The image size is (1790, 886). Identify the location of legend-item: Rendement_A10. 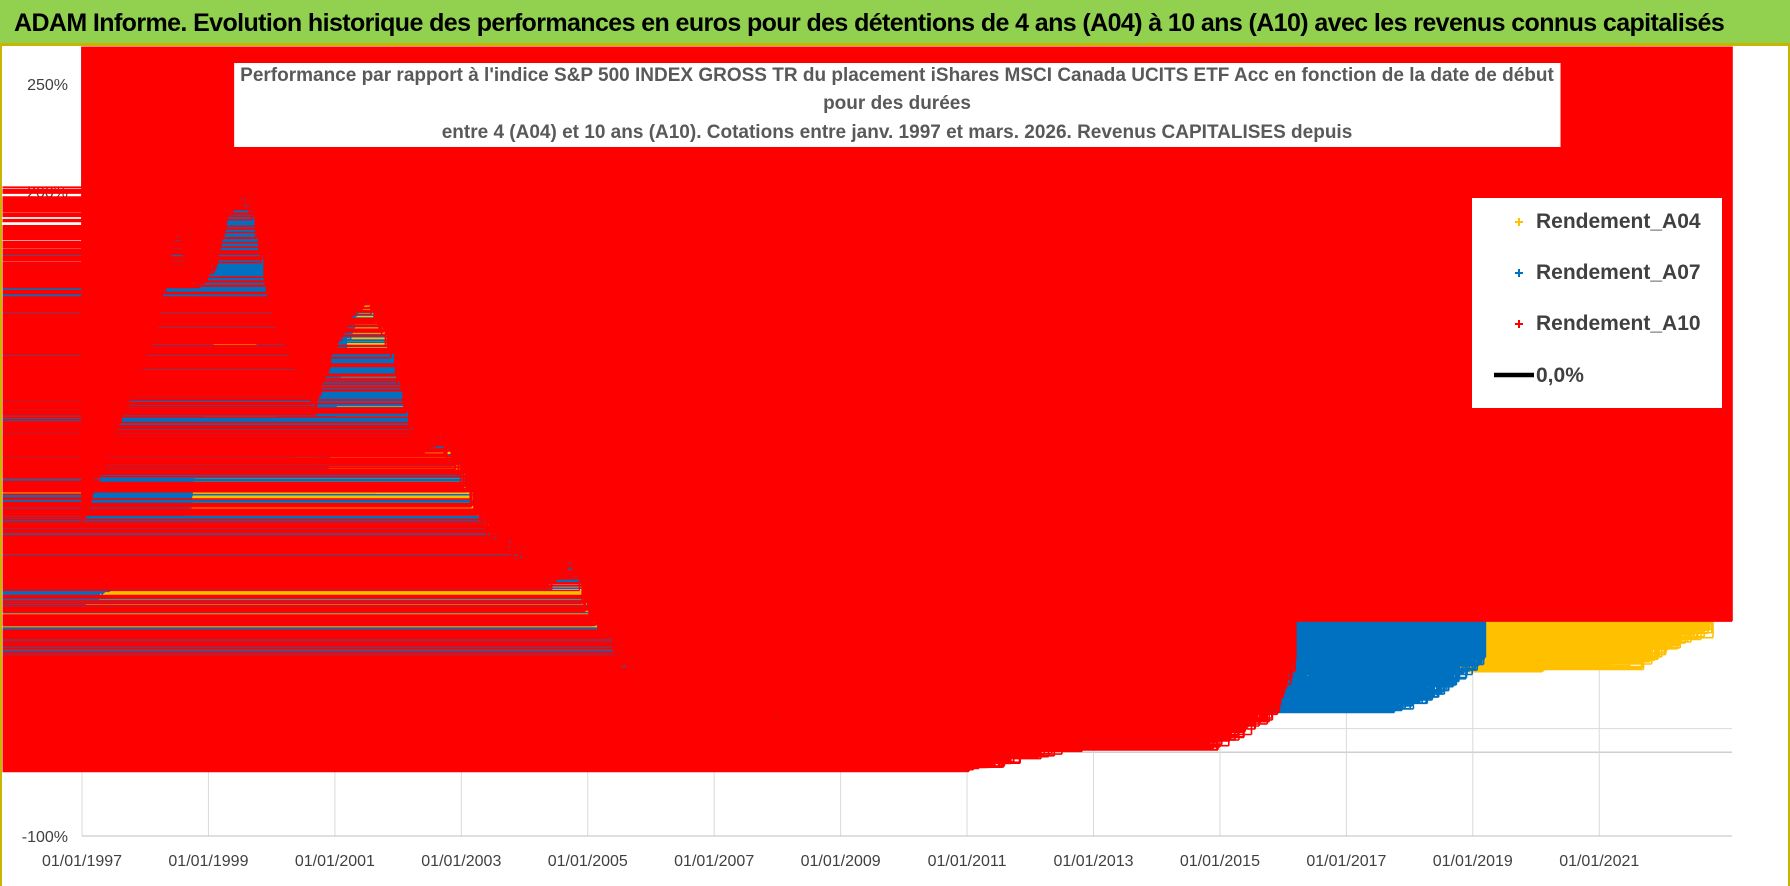
(1608, 323).